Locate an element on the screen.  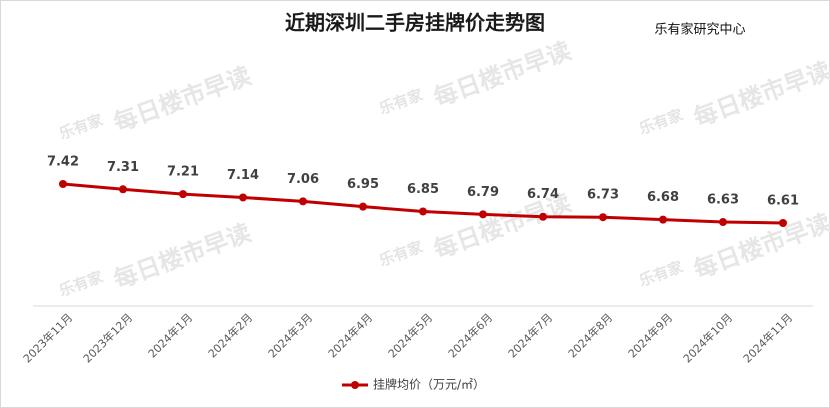
data-label: 6.63 is located at coordinates (723, 200).